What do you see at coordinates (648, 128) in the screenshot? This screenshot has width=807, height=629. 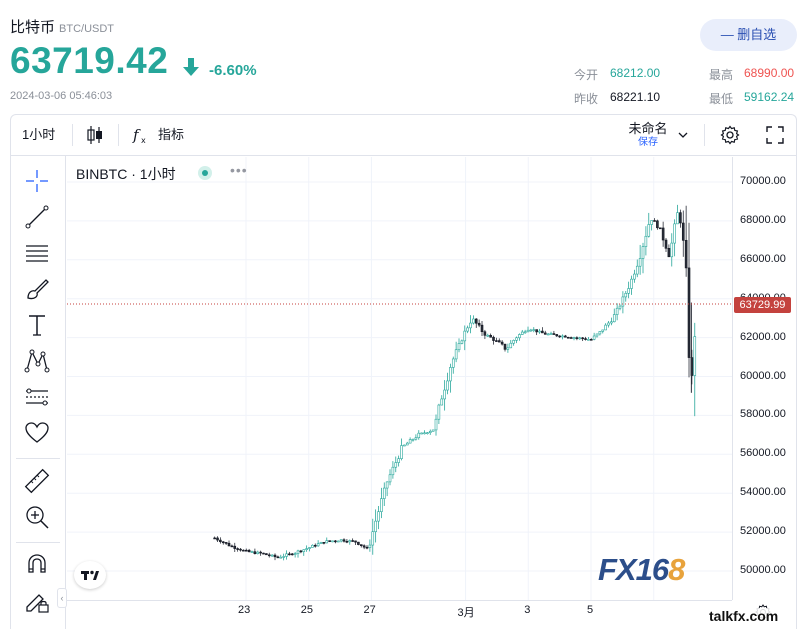 I see `layout-name: 未命名` at bounding box center [648, 128].